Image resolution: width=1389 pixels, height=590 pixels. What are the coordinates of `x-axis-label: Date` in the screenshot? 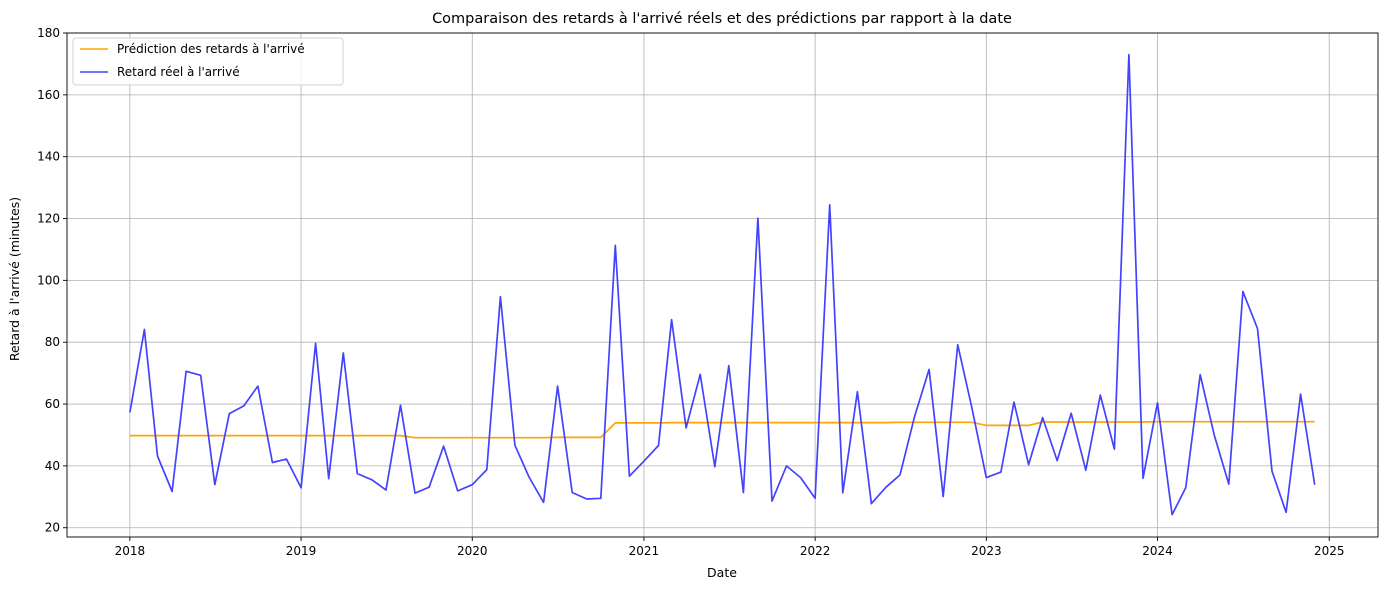 It's located at (722, 572).